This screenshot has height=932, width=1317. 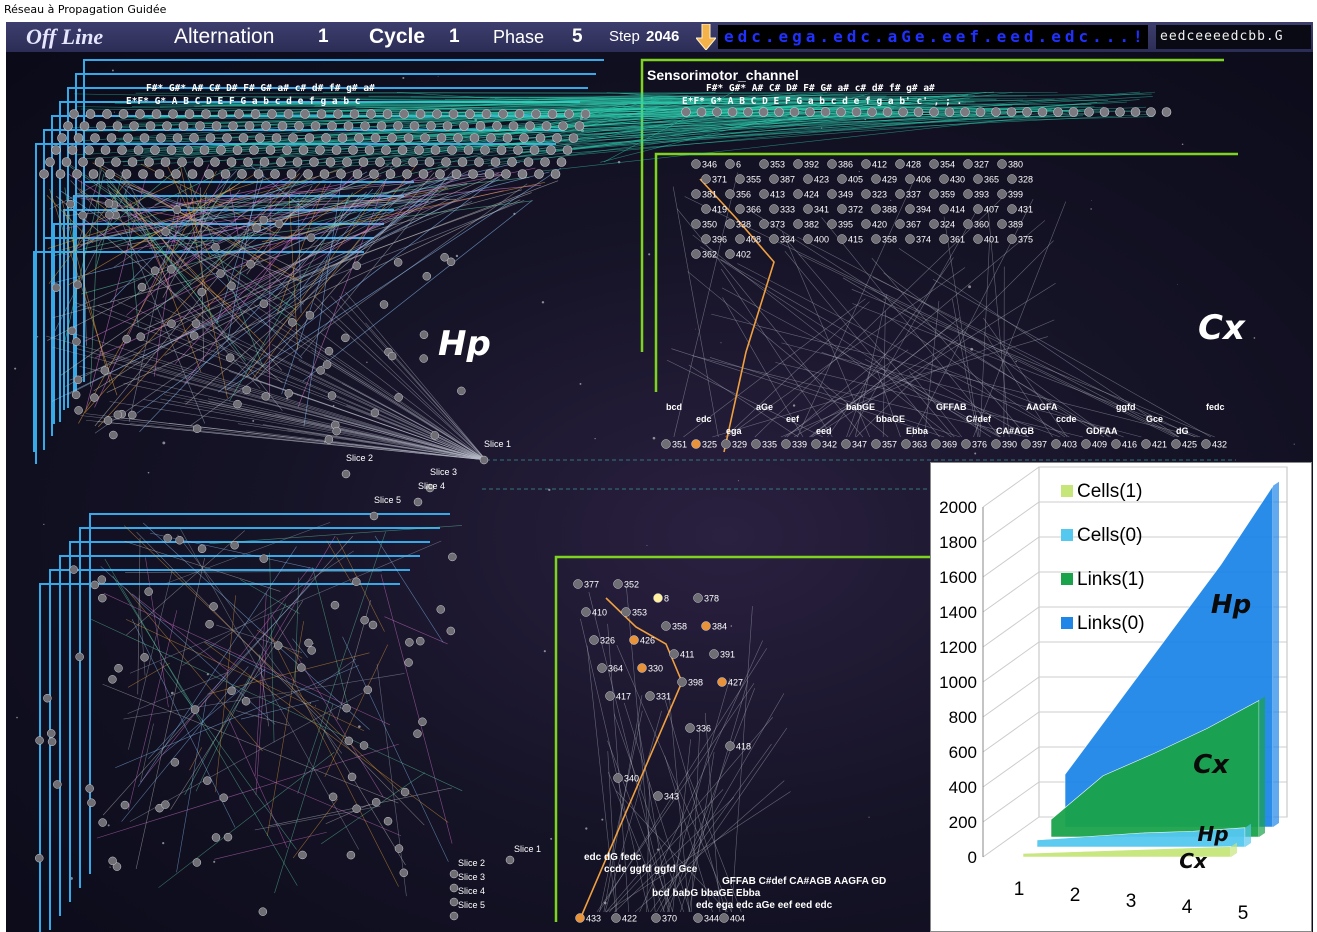 I want to click on cycle-label: Cycle, so click(x=397, y=36).